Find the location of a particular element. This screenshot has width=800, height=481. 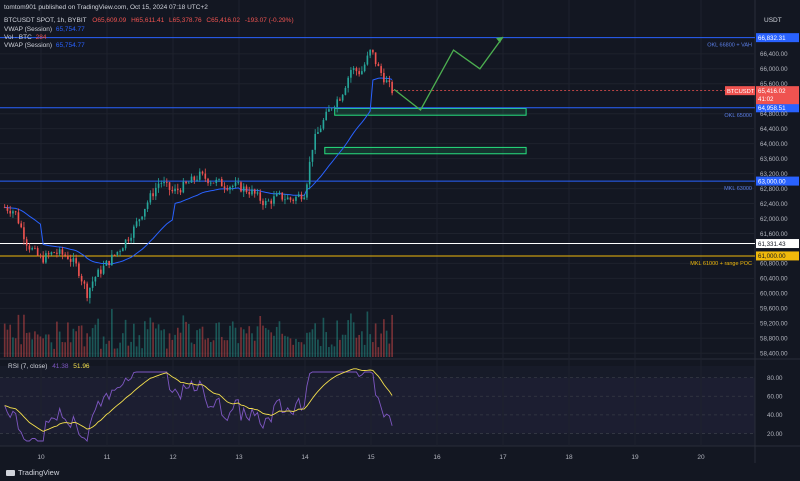

level-price-badge is located at coordinates (777, 108).